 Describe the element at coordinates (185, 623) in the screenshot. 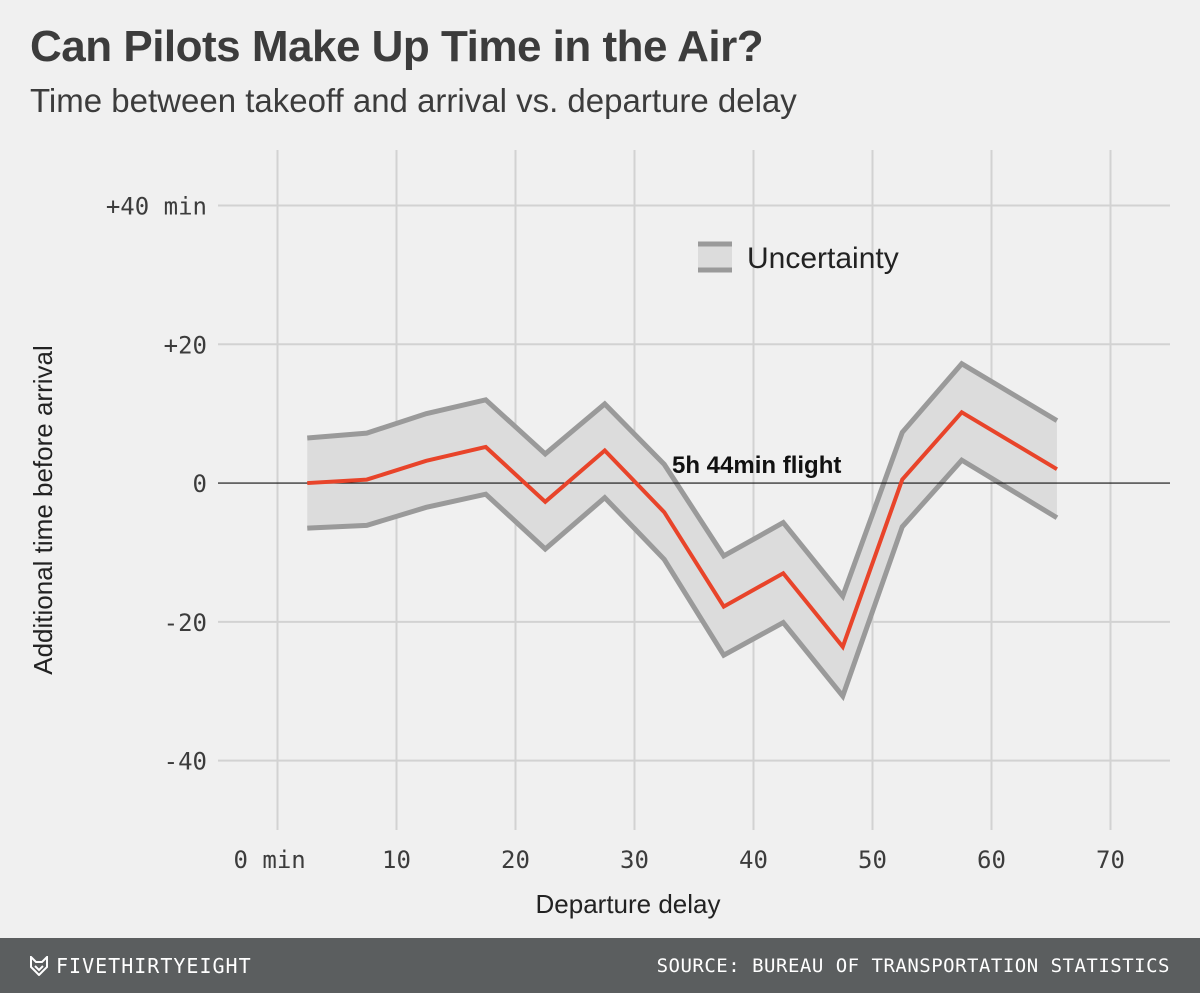

I see `y-tick-label-3: -20` at that location.